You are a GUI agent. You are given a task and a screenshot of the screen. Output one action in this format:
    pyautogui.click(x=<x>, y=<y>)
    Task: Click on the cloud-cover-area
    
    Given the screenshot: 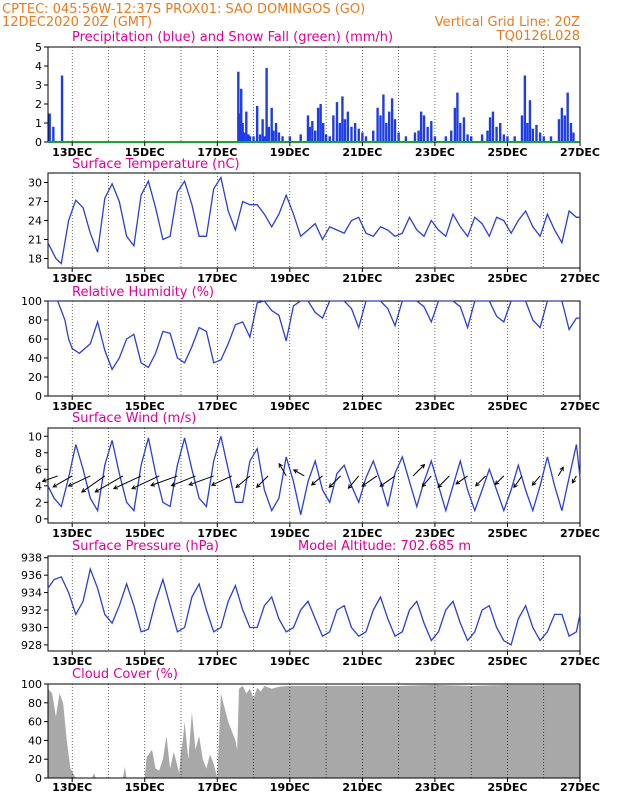 What is the action you would take?
    pyautogui.click(x=313, y=731)
    